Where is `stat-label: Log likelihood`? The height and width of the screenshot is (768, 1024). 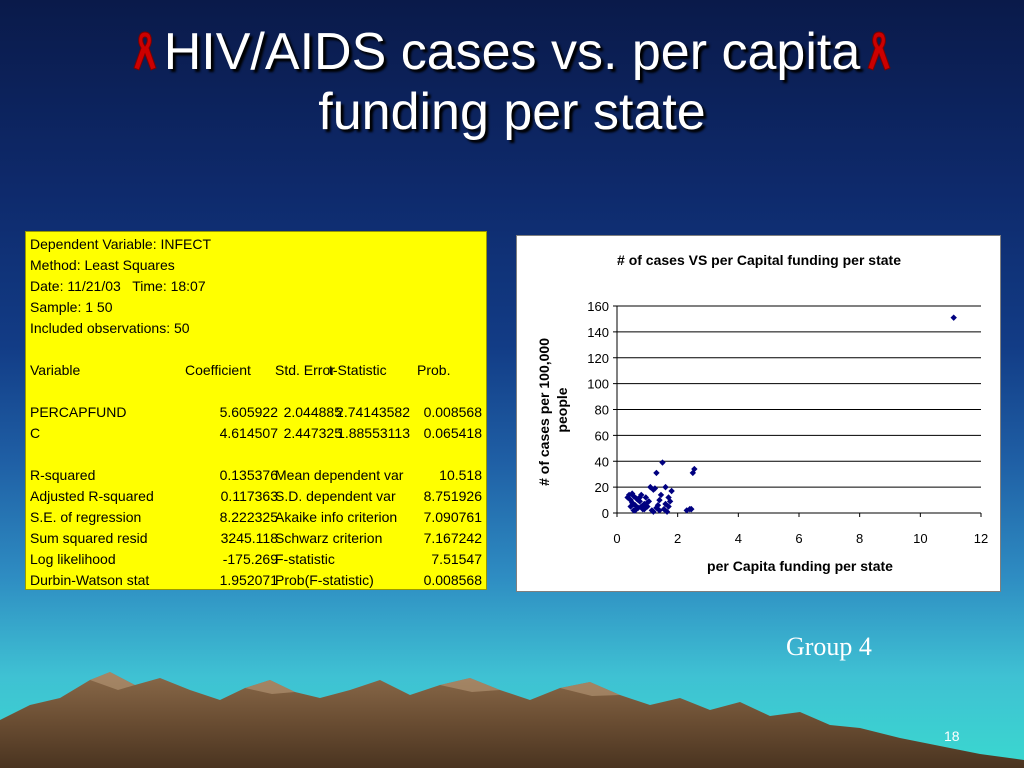 stat-label: Log likelihood is located at coordinates (73, 559).